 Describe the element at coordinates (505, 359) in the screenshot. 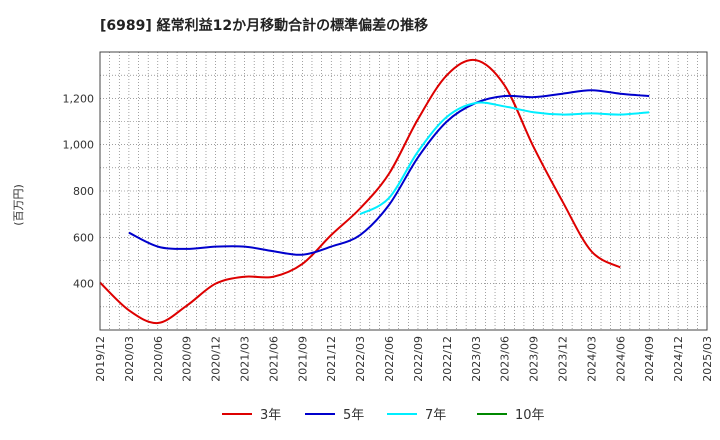

I see `x-tick-label: 2023/06` at that location.